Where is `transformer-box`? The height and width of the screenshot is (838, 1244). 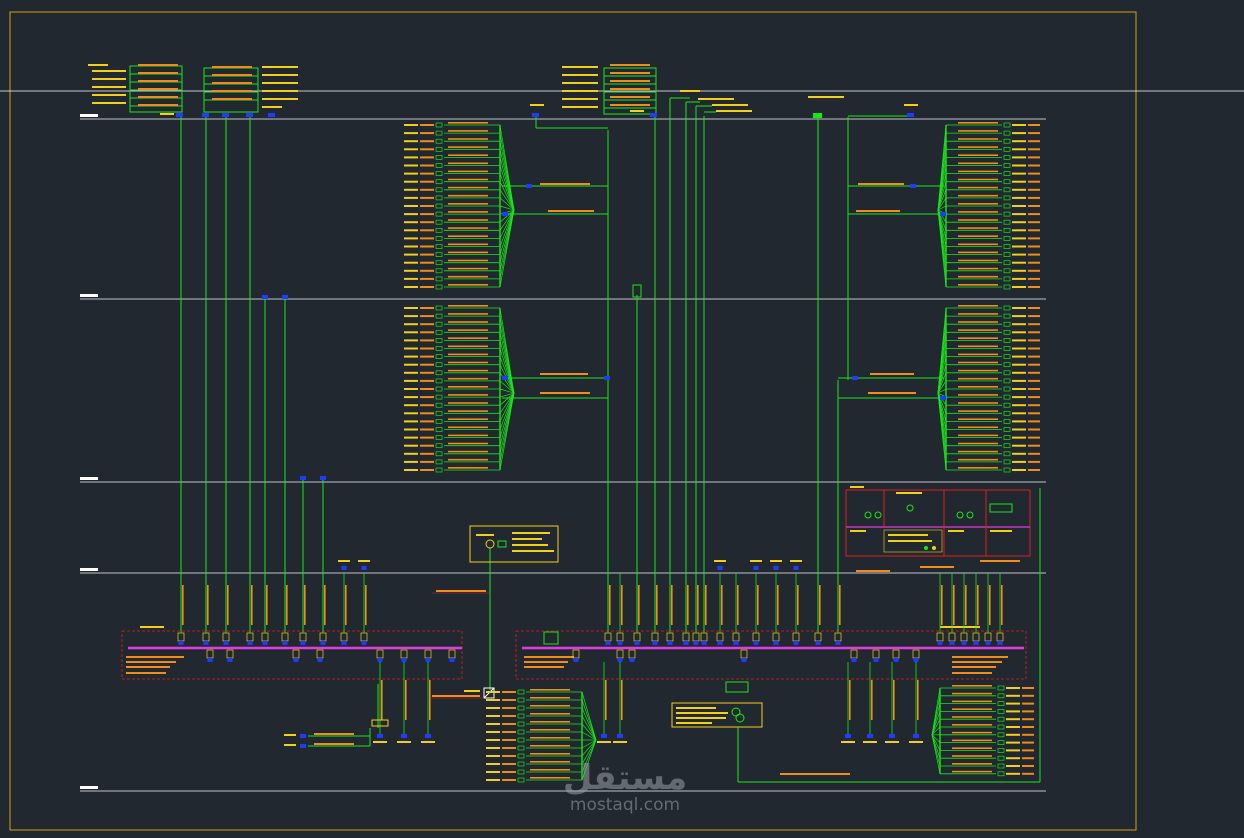 transformer-box is located at coordinates (856, 635).